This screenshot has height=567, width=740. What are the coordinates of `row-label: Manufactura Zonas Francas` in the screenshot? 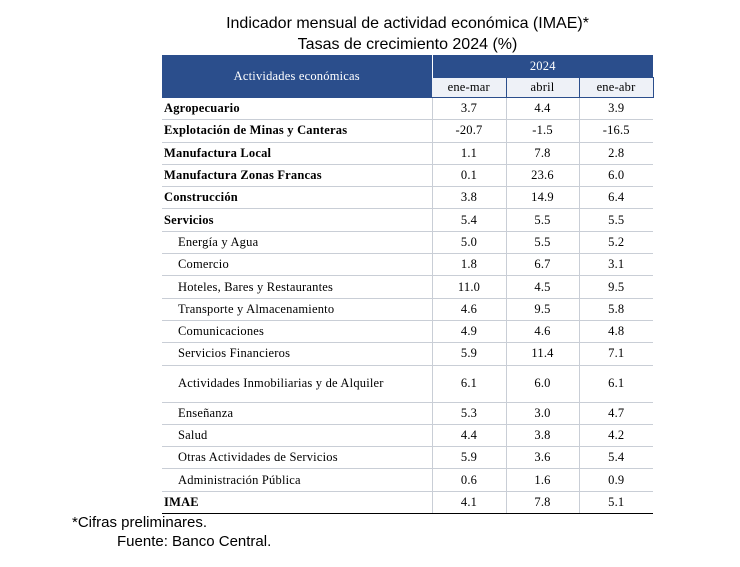 It's located at (297, 176).